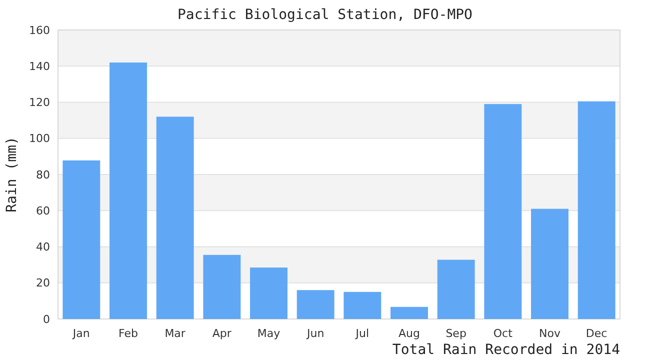  Describe the element at coordinates (315, 333) in the screenshot. I see `x-tick-label: Jun` at that location.